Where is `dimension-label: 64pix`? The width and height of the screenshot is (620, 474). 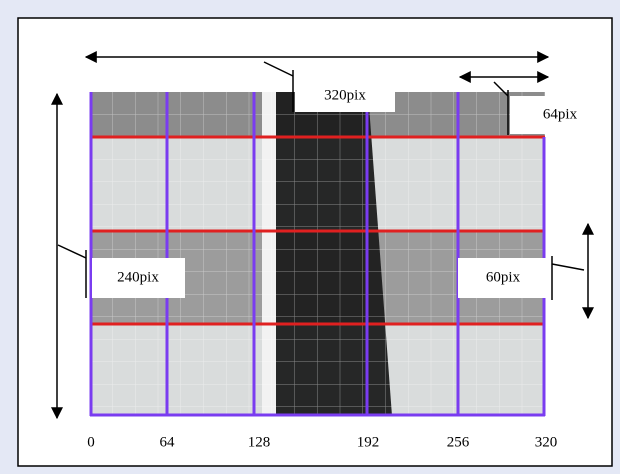 dimension-label: 64pix is located at coordinates (560, 114).